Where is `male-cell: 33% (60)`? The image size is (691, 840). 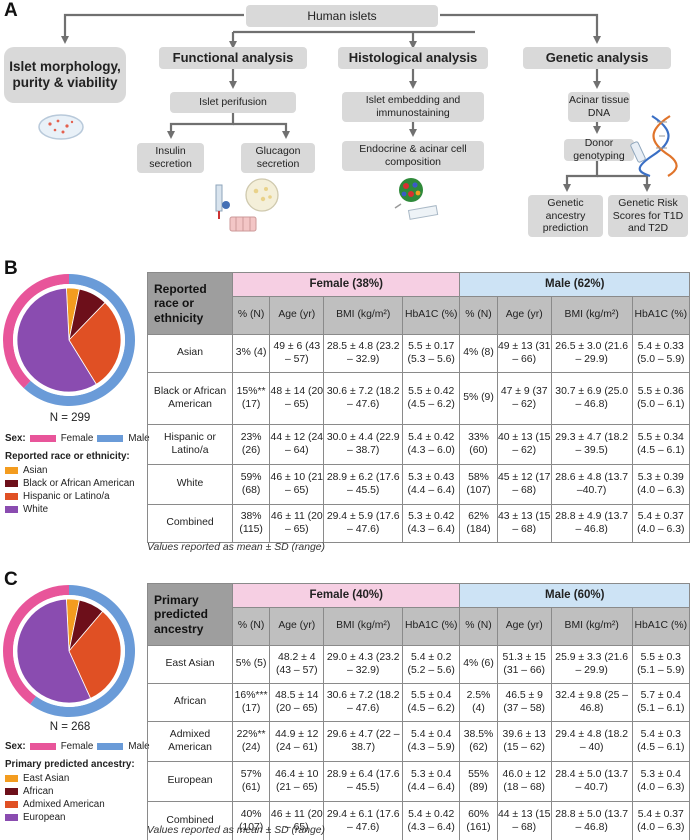
male-cell: 33% (60) is located at coordinates (478, 444).